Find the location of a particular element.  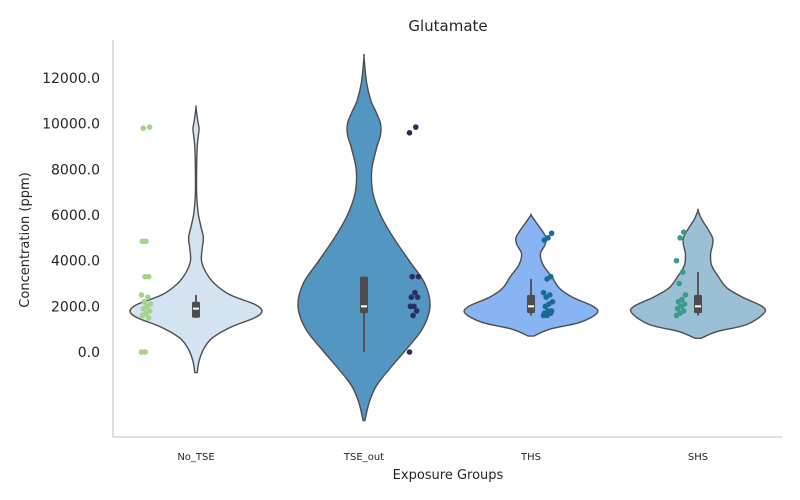

chart-title: Glutamate is located at coordinates (447, 26).